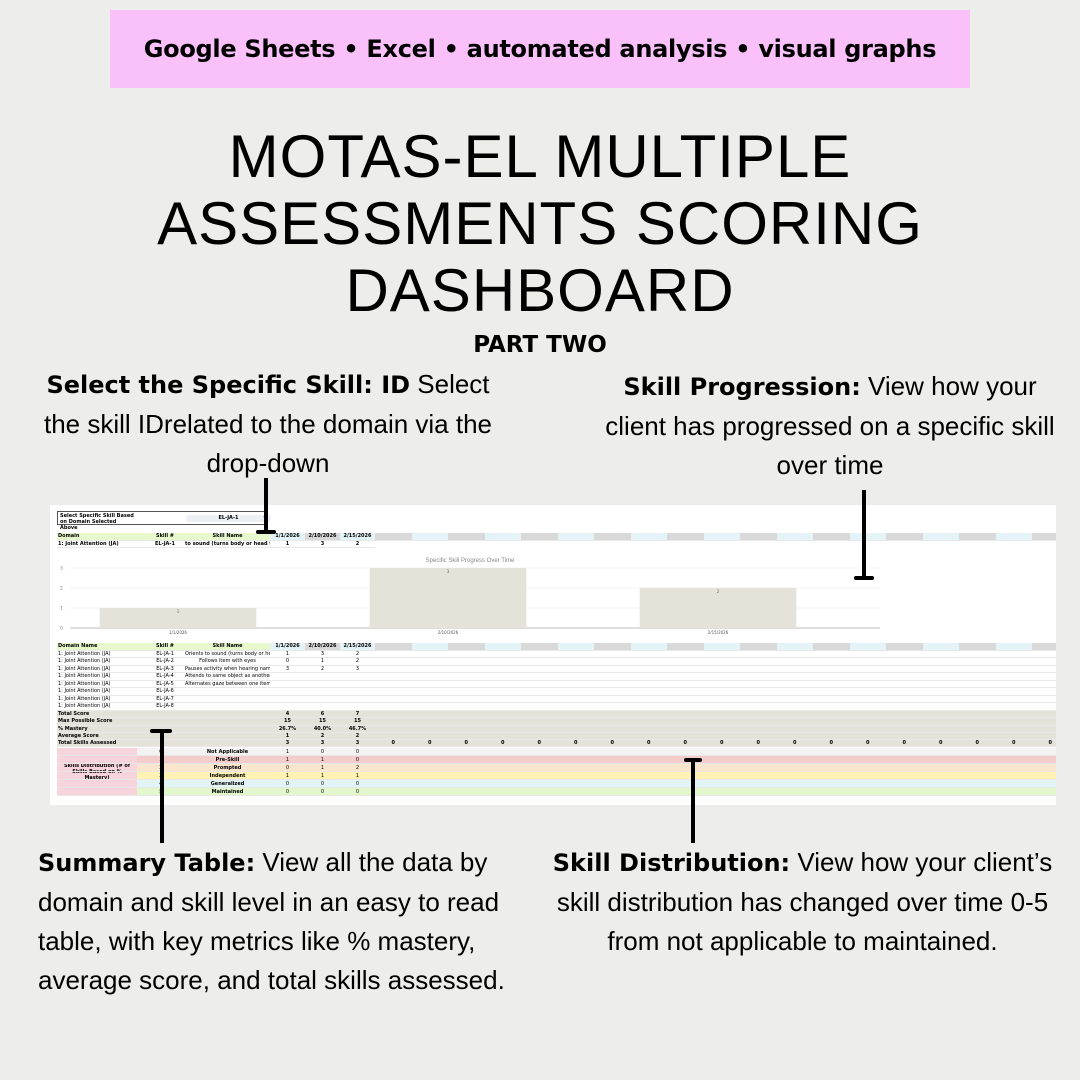 Image resolution: width=1080 pixels, height=1080 pixels. What do you see at coordinates (101, 537) in the screenshot?
I see `column-header: Domain` at bounding box center [101, 537].